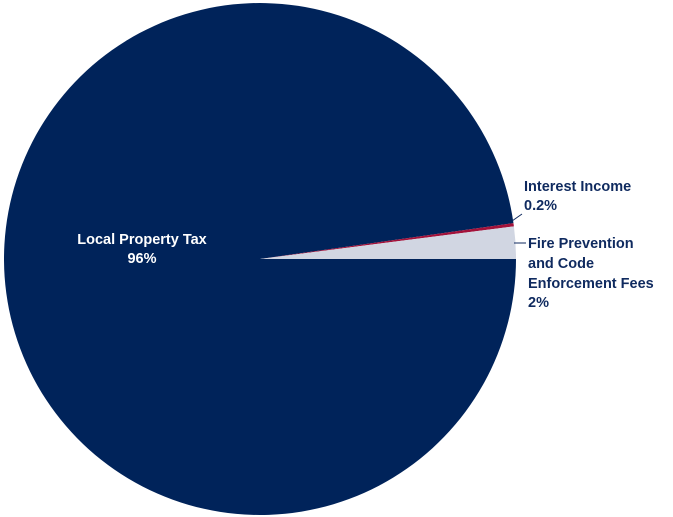 This screenshot has height=517, width=673. I want to click on label-fire-prevention-line3: Enforcement Fees, so click(591, 284).